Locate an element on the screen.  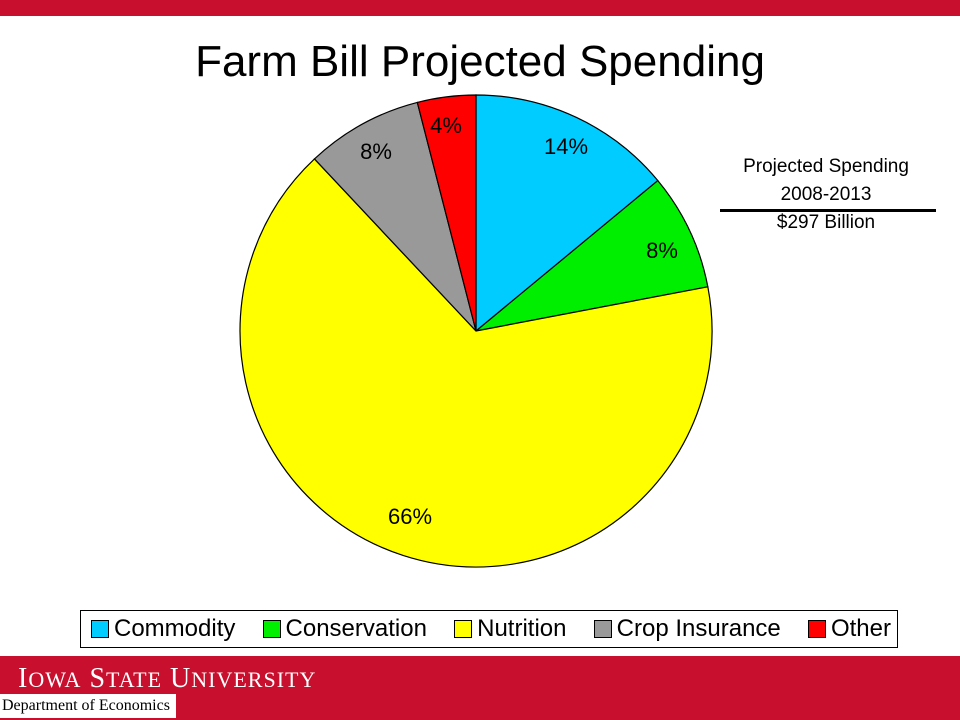
legend-label: Commodity is located at coordinates (175, 628).